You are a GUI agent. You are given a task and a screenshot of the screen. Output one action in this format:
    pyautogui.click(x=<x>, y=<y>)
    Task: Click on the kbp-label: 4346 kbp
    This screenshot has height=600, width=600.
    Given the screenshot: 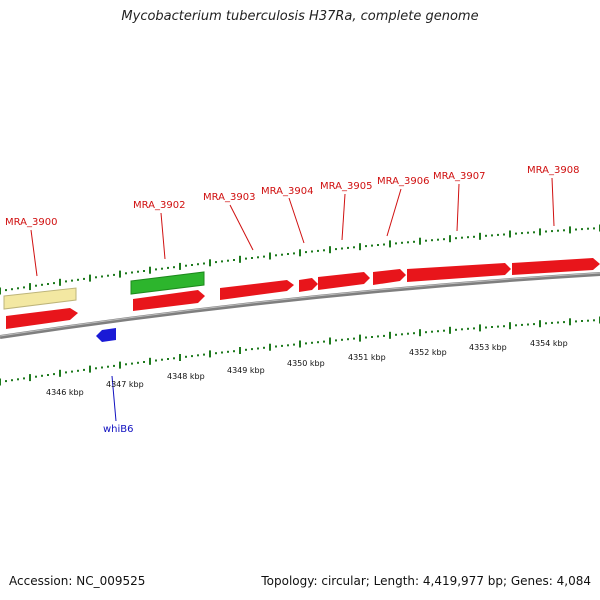 What is the action you would take?
    pyautogui.click(x=65, y=392)
    